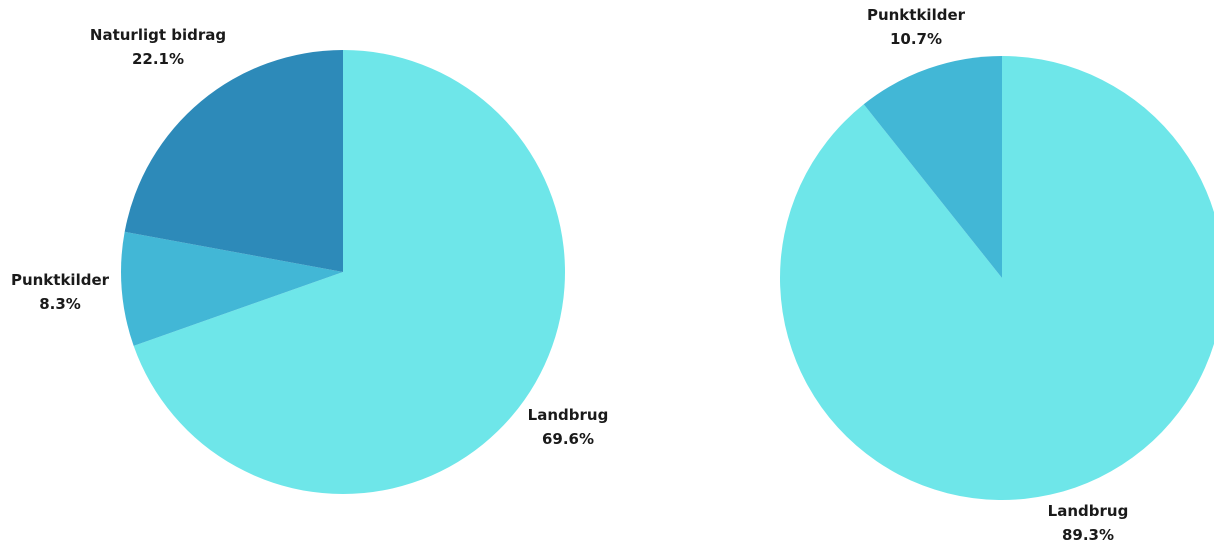 The width and height of the screenshot is (1214, 547). Describe the element at coordinates (60, 304) in the screenshot. I see `slice-value: 8.3%` at that location.